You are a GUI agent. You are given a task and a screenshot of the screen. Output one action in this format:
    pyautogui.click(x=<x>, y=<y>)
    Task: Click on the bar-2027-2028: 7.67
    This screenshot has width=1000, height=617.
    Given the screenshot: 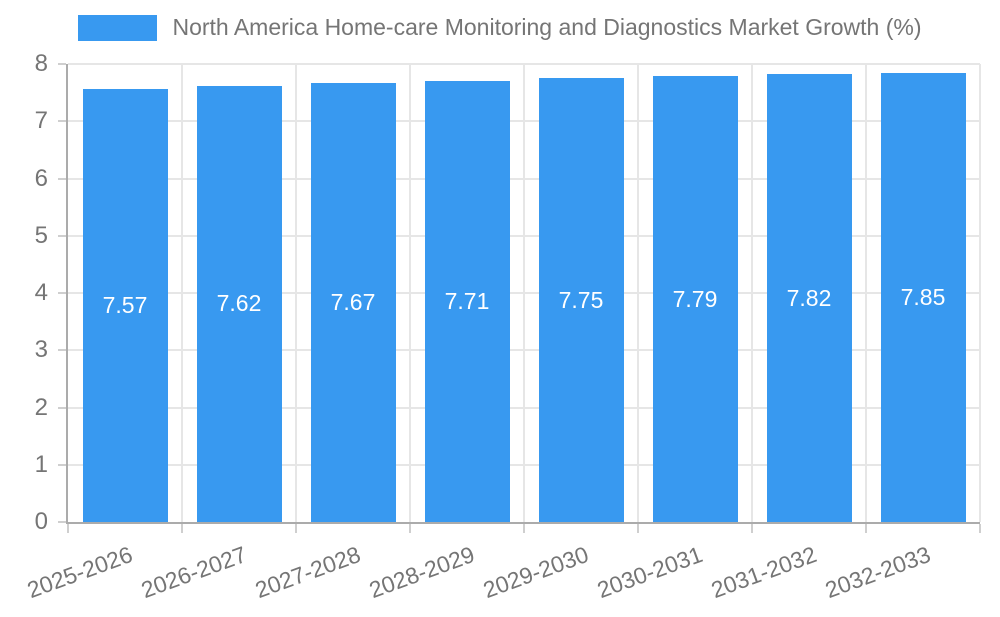 What is the action you would take?
    pyautogui.click(x=353, y=302)
    